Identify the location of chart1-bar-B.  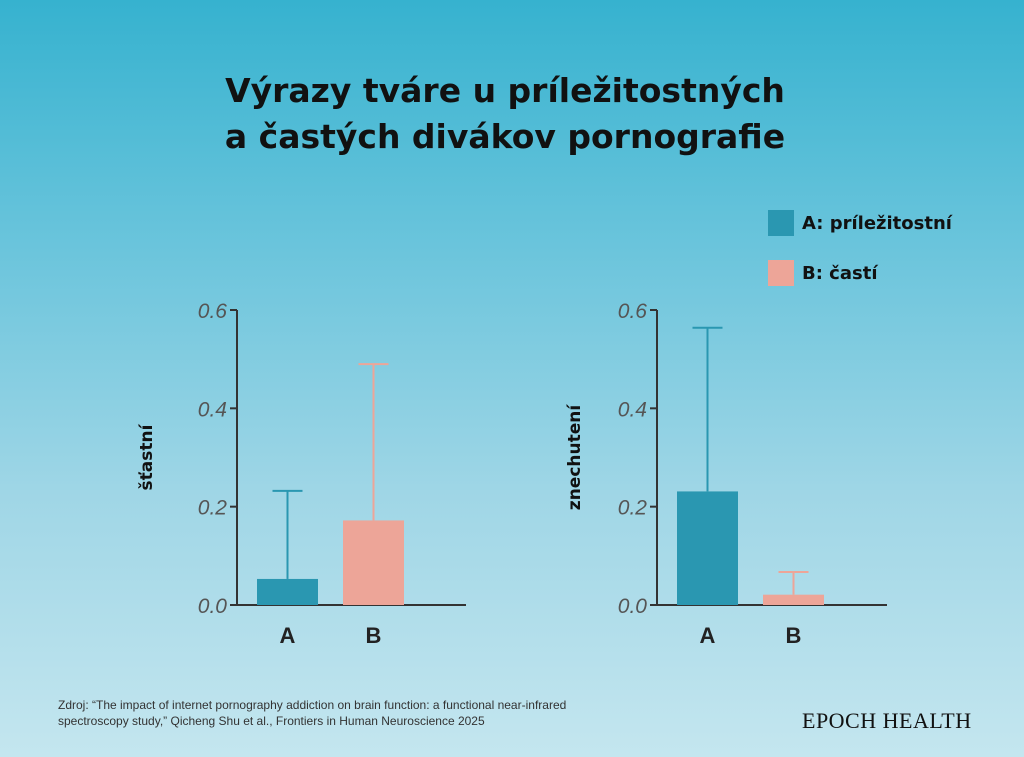
(373, 562).